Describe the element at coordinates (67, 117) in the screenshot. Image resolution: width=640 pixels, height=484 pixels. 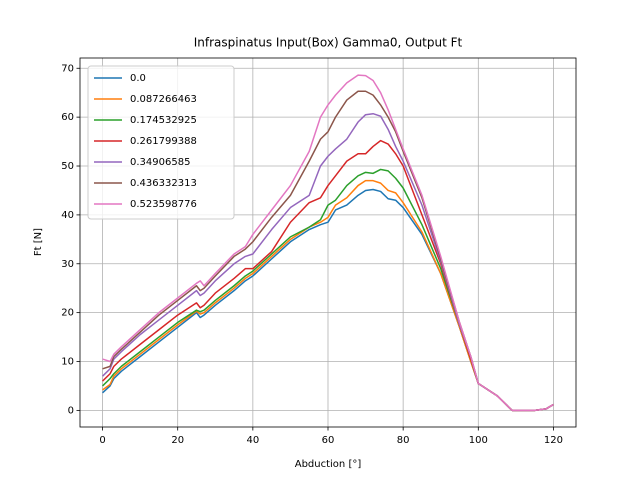
I see `y-tick-label: 60` at that location.